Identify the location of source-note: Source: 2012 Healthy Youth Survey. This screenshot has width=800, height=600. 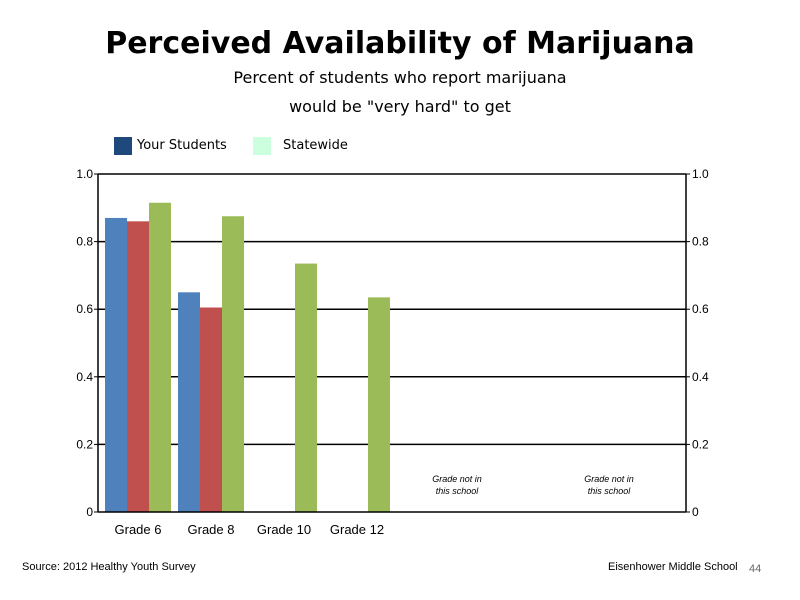
(109, 567).